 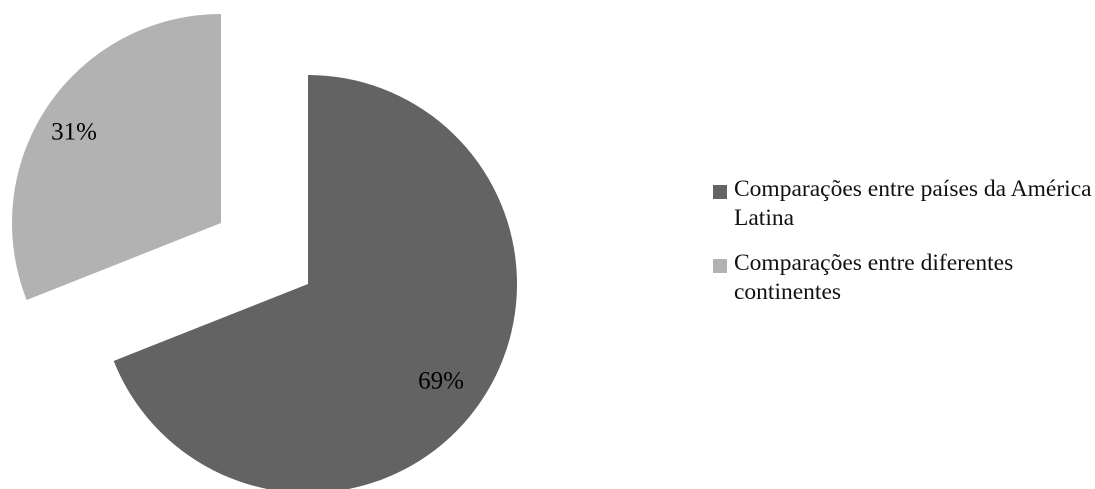 I want to click on legend-item: Comparações entre diferentes continentes, so click(x=903, y=278).